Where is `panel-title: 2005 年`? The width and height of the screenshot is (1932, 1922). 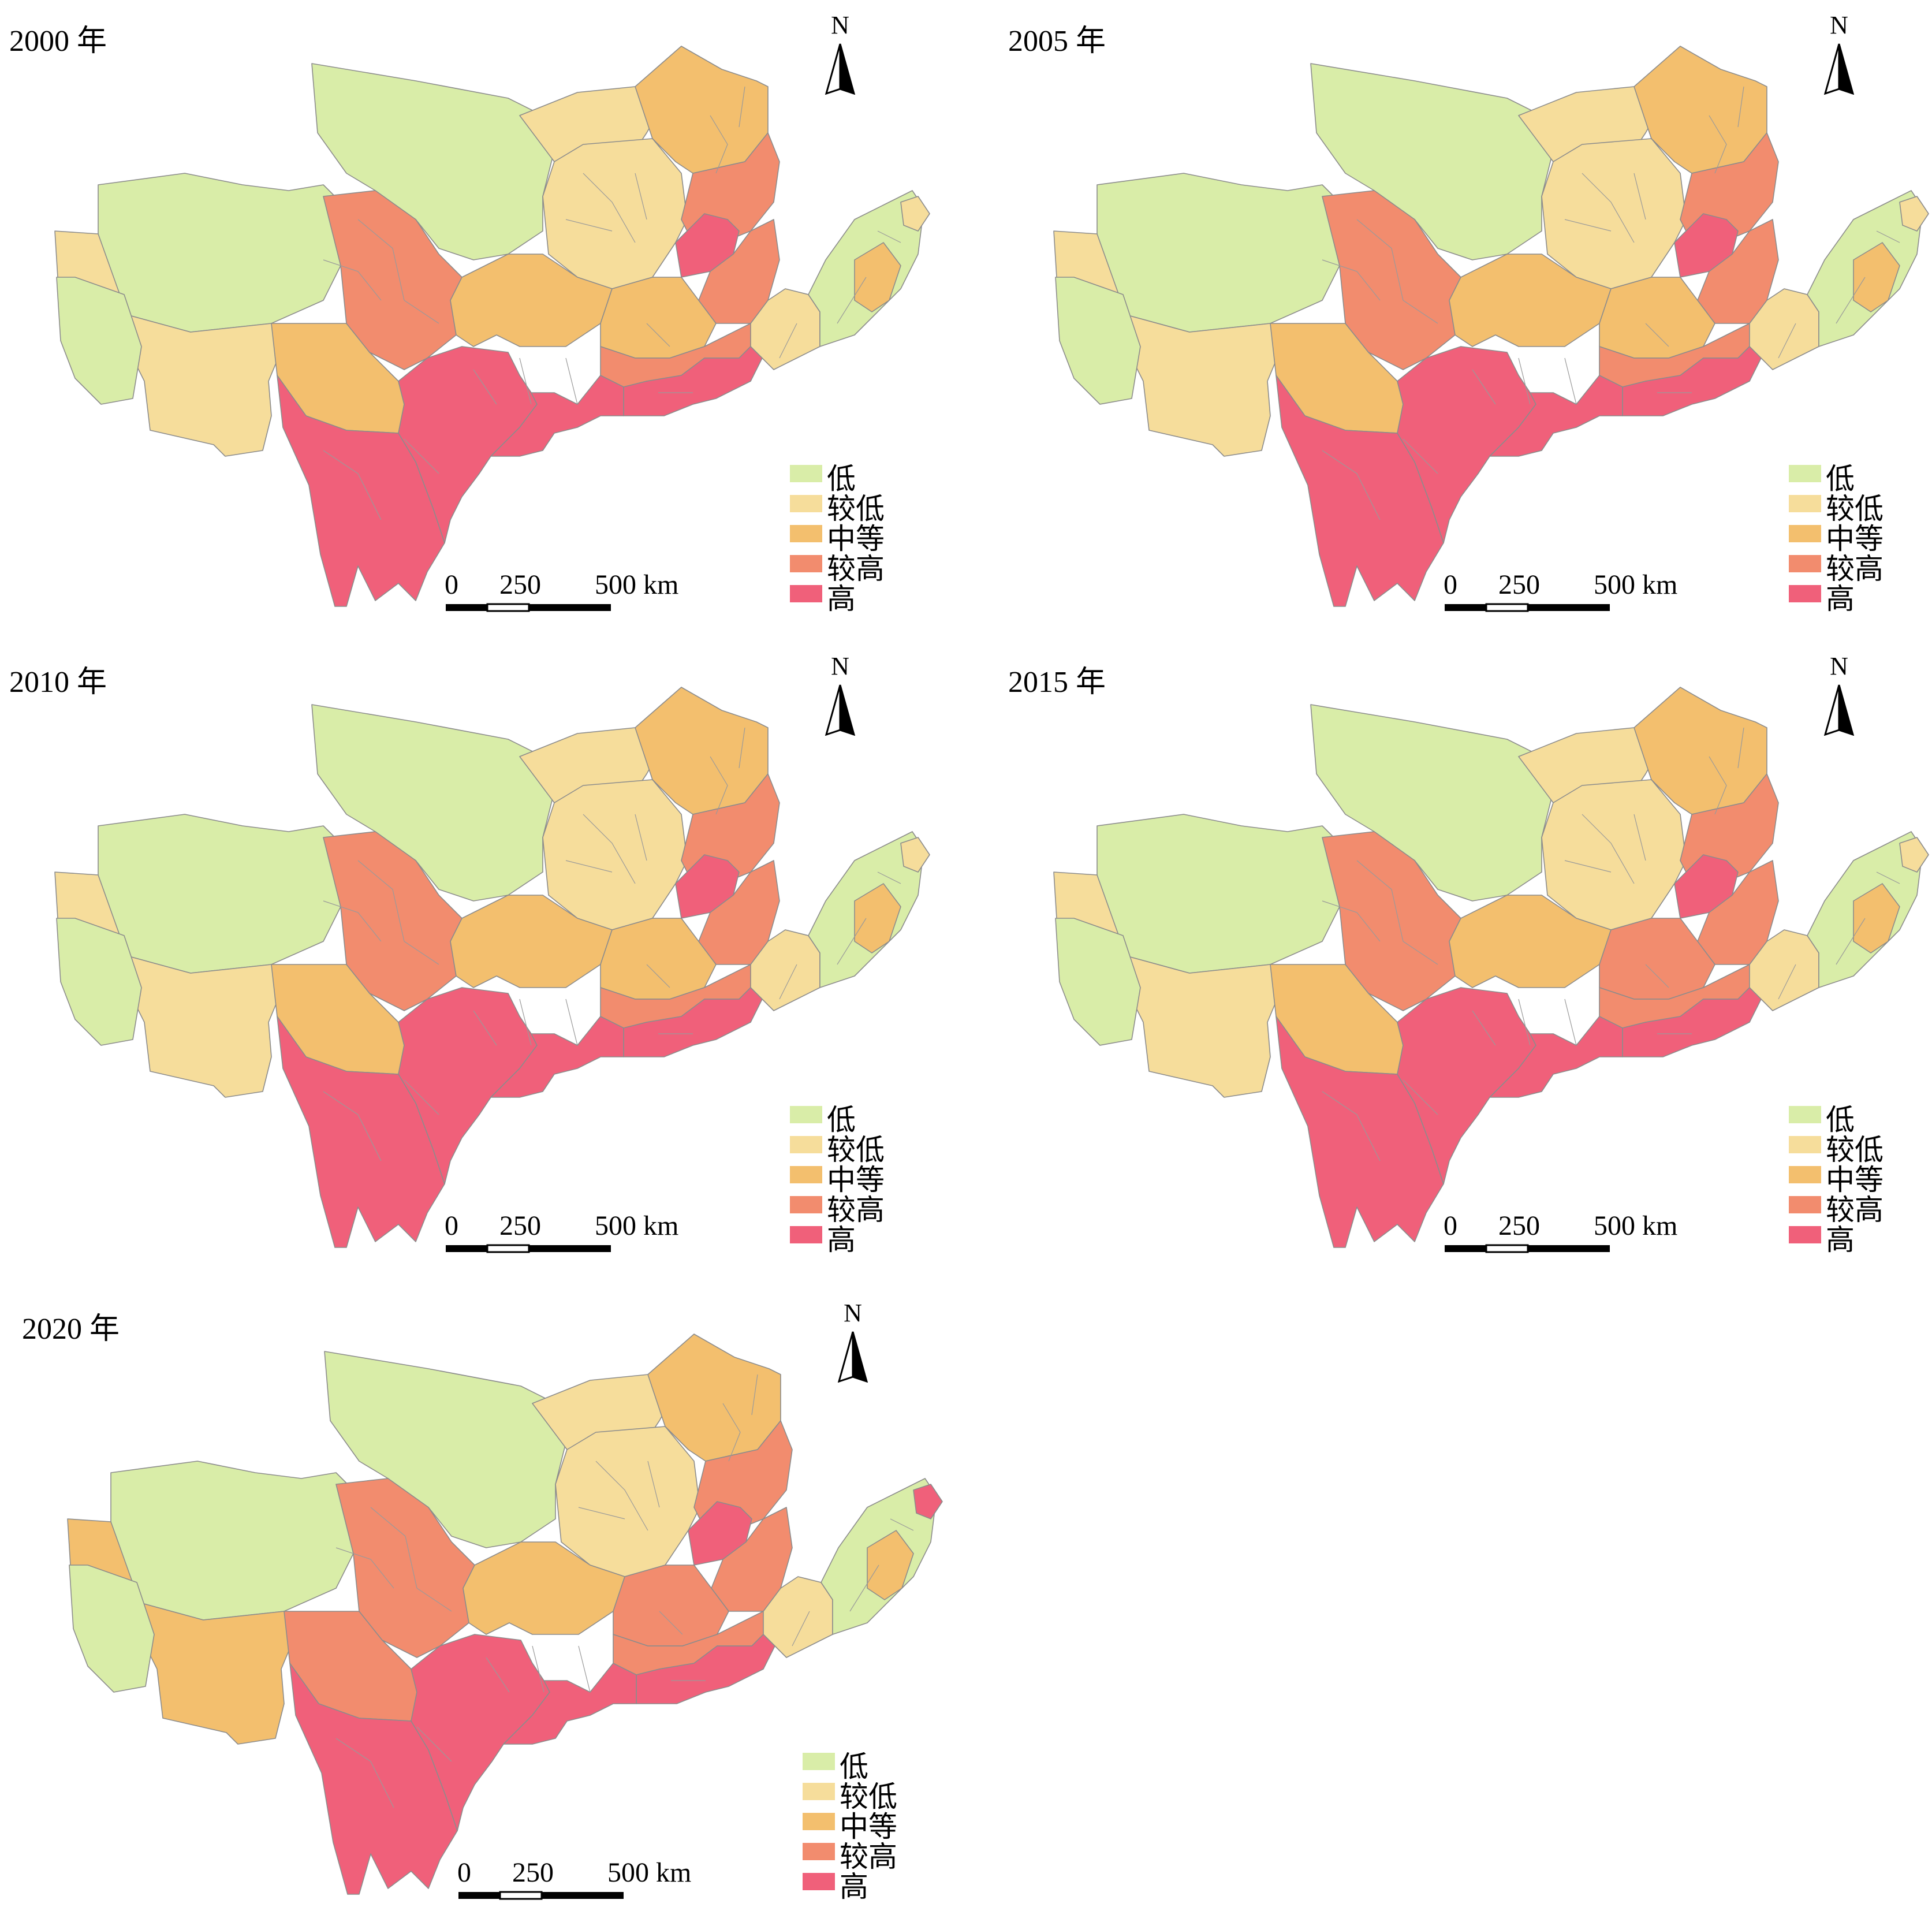 panel-title: 2005 年 is located at coordinates (1057, 41).